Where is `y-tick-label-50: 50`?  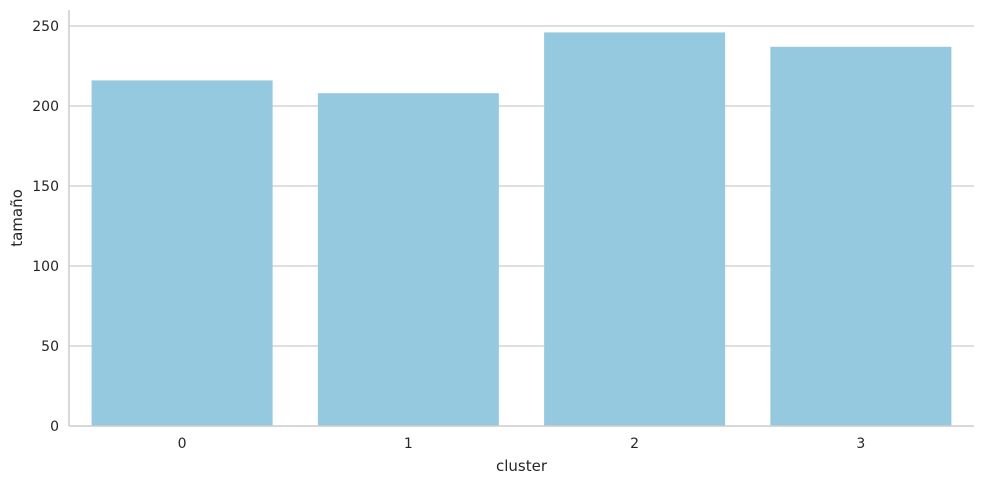 y-tick-label-50: 50 is located at coordinates (50, 347).